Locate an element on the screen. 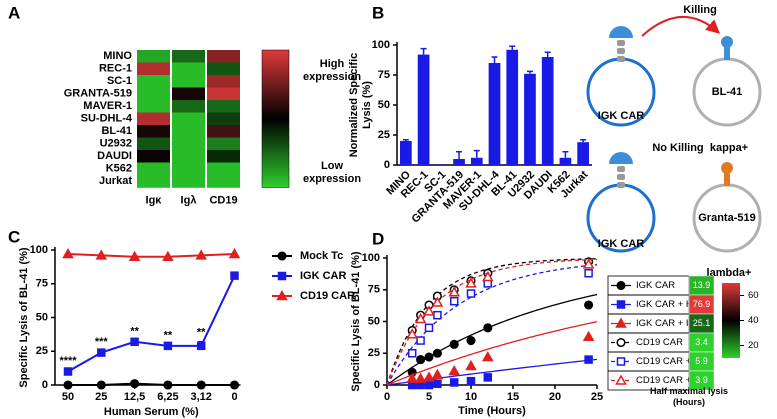 The image size is (777, 419). panel-letter: B is located at coordinates (378, 12).